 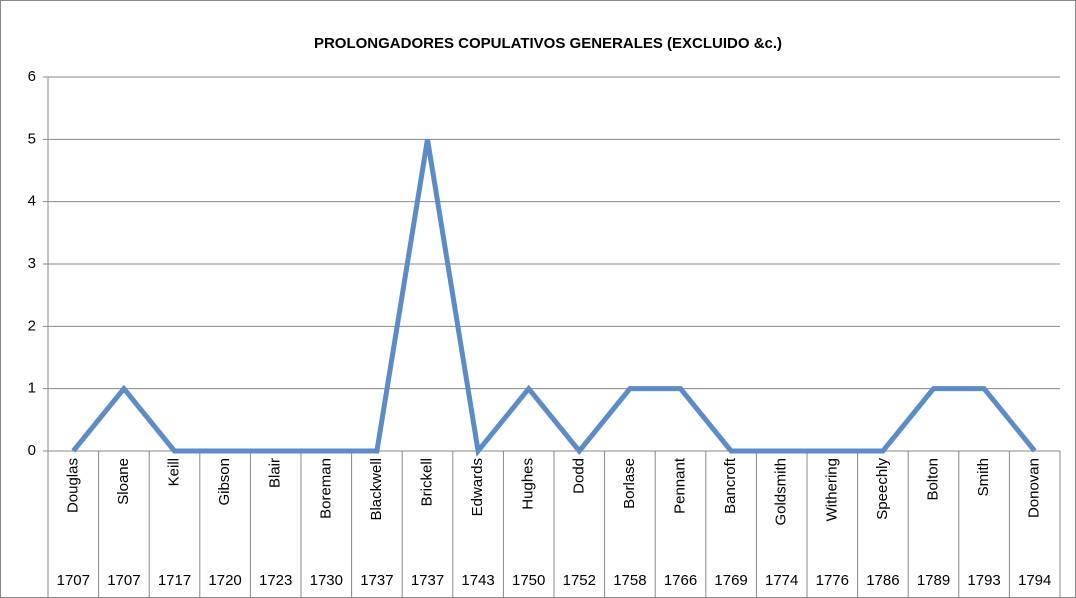 I want to click on x-tick-label: Withering, so click(x=831, y=489).